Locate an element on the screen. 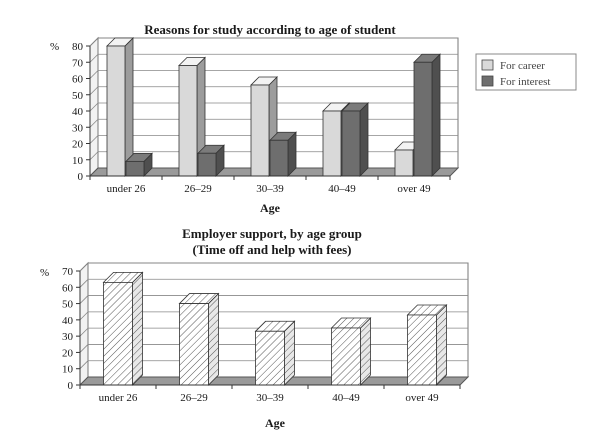 The width and height of the screenshot is (600, 436). bar-1-side is located at coordinates (137, 328).